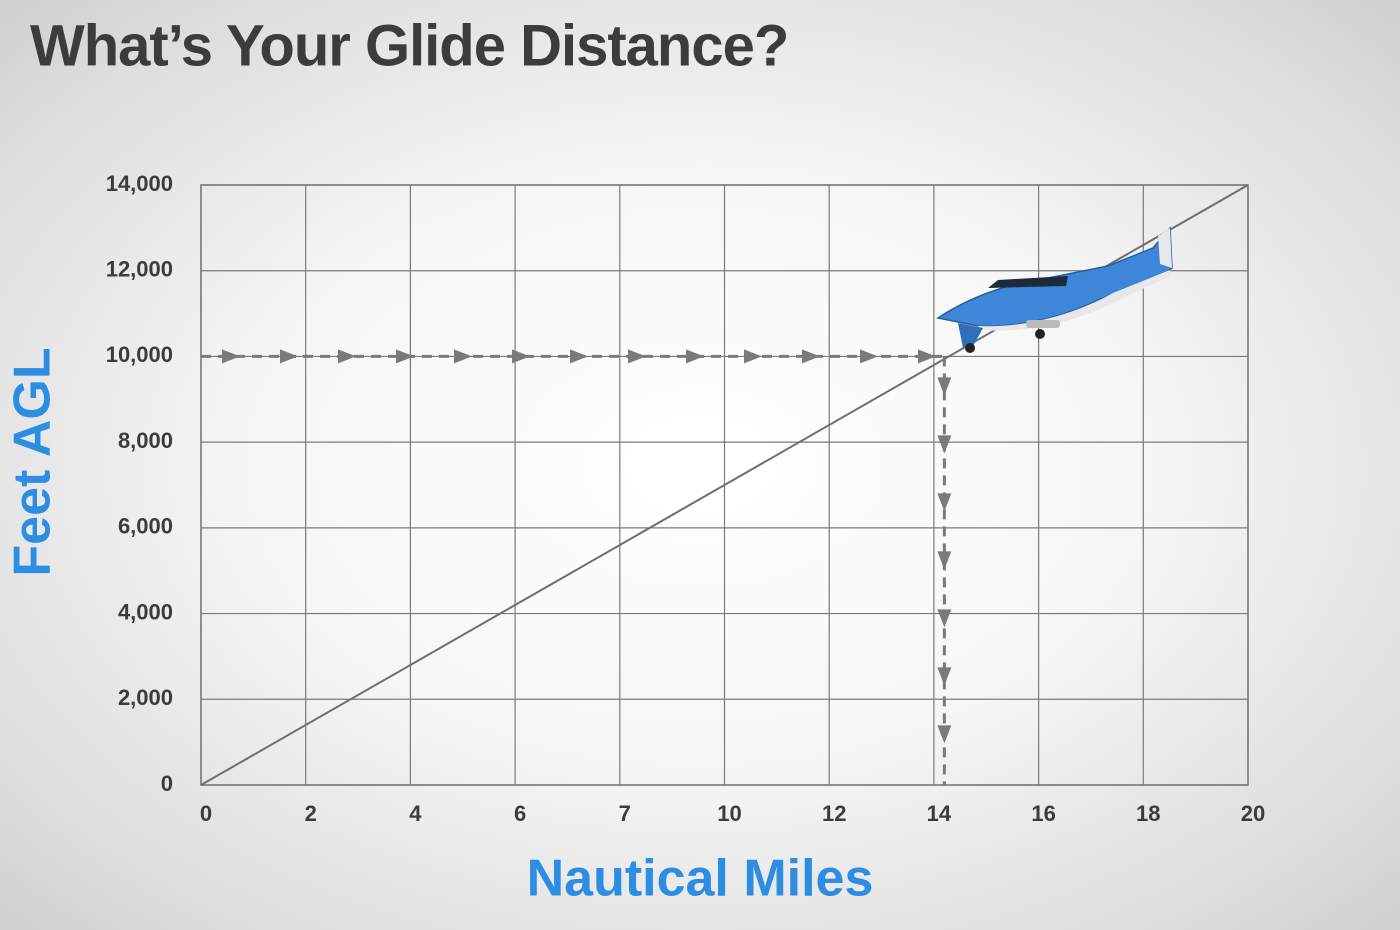  What do you see at coordinates (145, 611) in the screenshot?
I see `y-tick-label: 4,000` at bounding box center [145, 611].